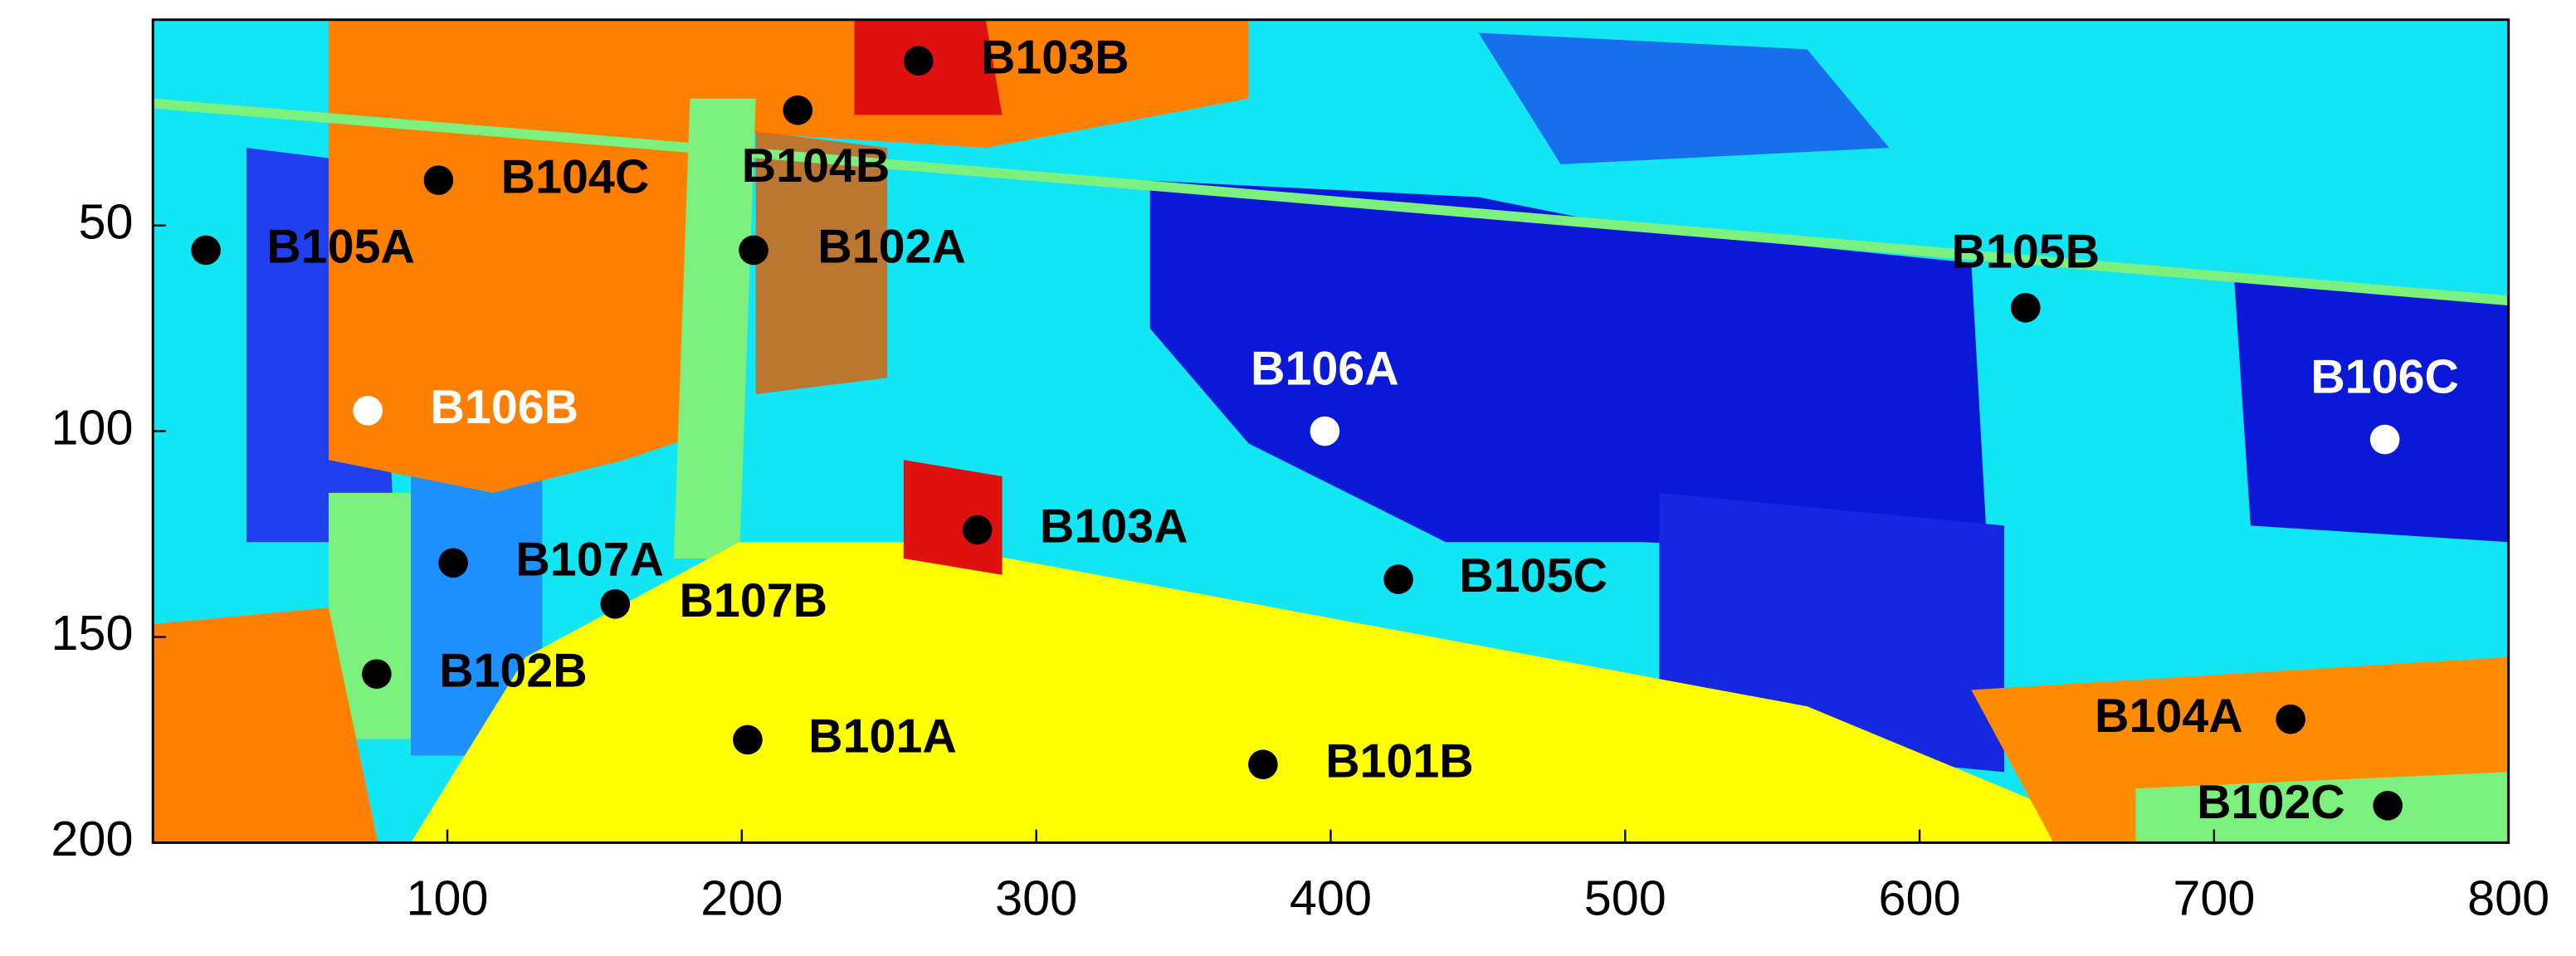 The width and height of the screenshot is (2576, 956). Describe the element at coordinates (504, 407) in the screenshot. I see `point-label: B106B` at that location.